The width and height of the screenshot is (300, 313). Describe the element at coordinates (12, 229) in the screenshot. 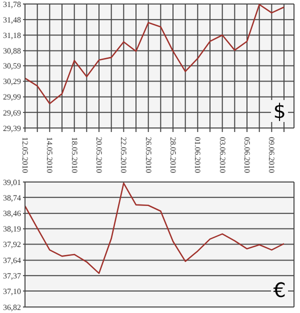

I see `y-tick-label: 38,19` at that location.